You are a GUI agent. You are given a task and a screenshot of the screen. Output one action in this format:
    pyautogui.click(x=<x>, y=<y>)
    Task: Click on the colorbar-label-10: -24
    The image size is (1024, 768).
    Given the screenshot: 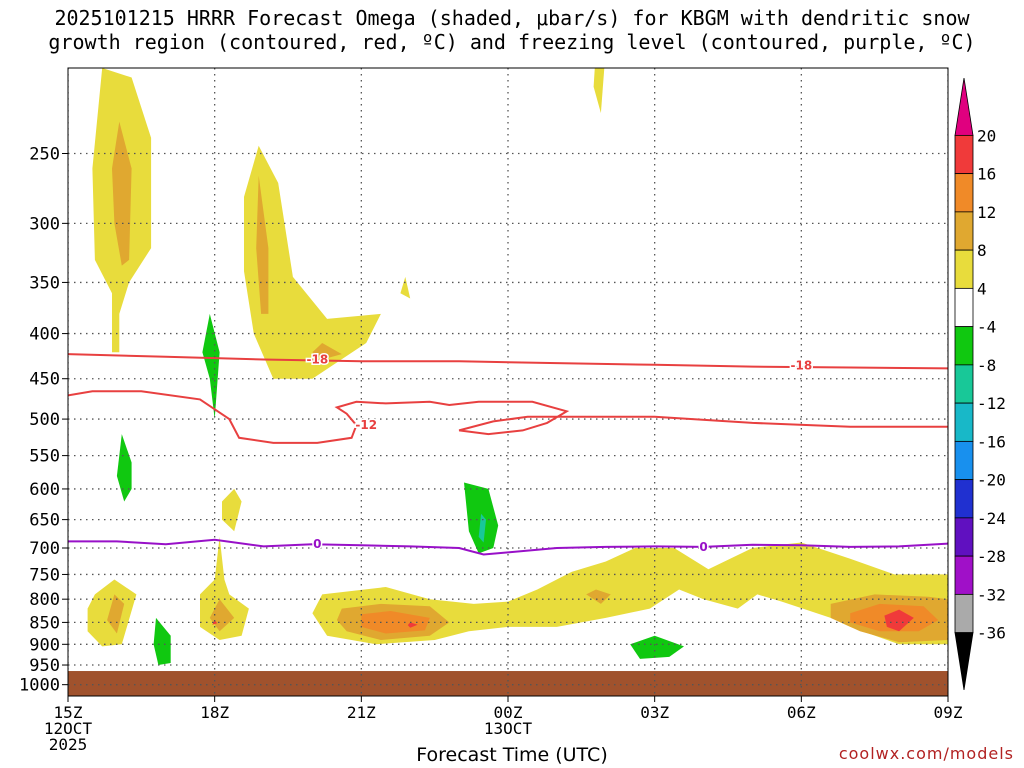 What is the action you would take?
    pyautogui.click(x=991, y=518)
    